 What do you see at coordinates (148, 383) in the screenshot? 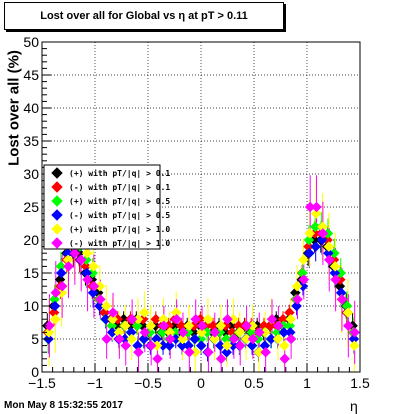
I see `x-tick-label: −0.5` at bounding box center [148, 383].